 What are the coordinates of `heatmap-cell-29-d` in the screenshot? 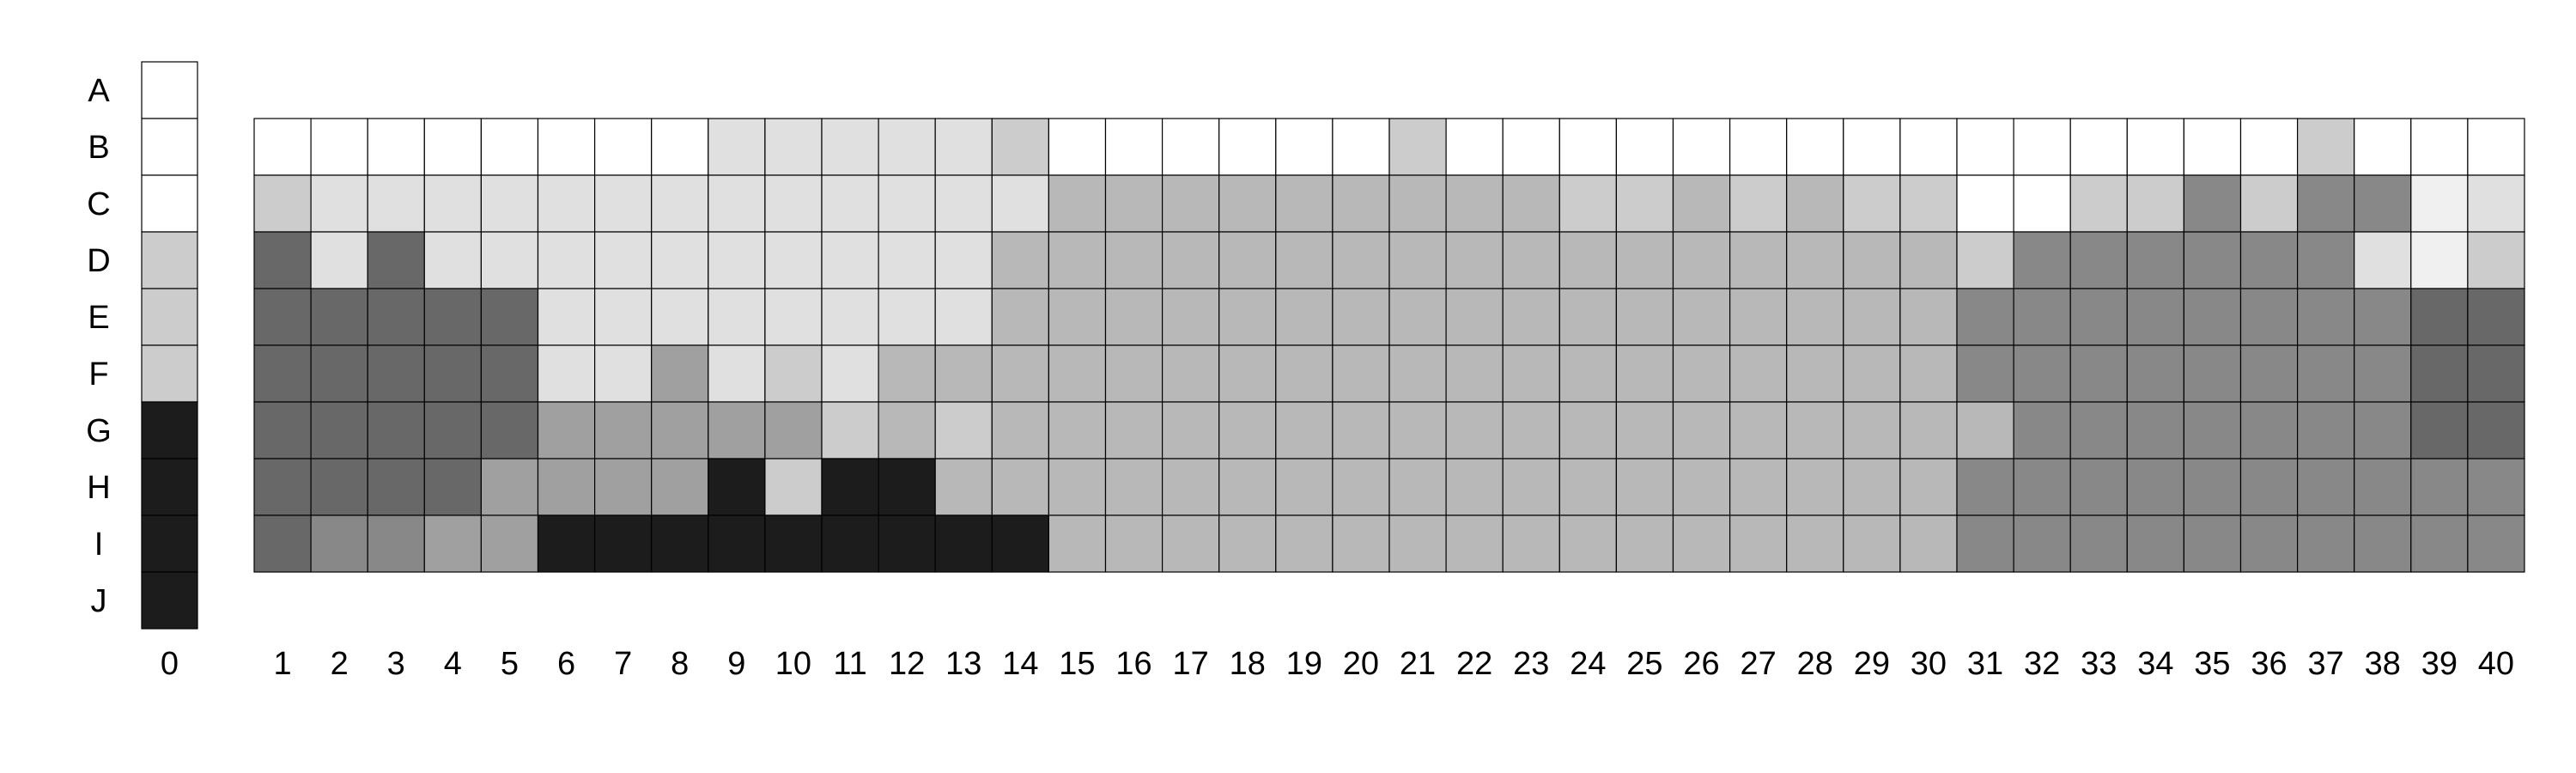 It's located at (1872, 260).